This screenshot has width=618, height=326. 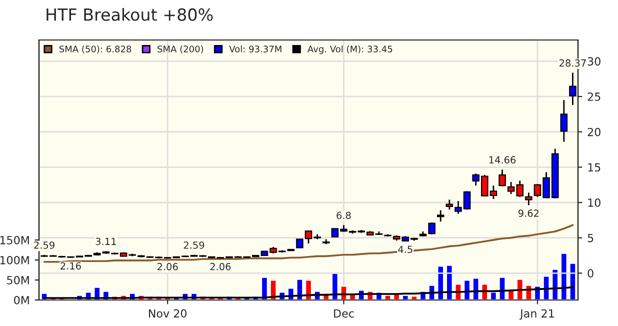 I want to click on y-tick-label: 20, so click(x=594, y=132).